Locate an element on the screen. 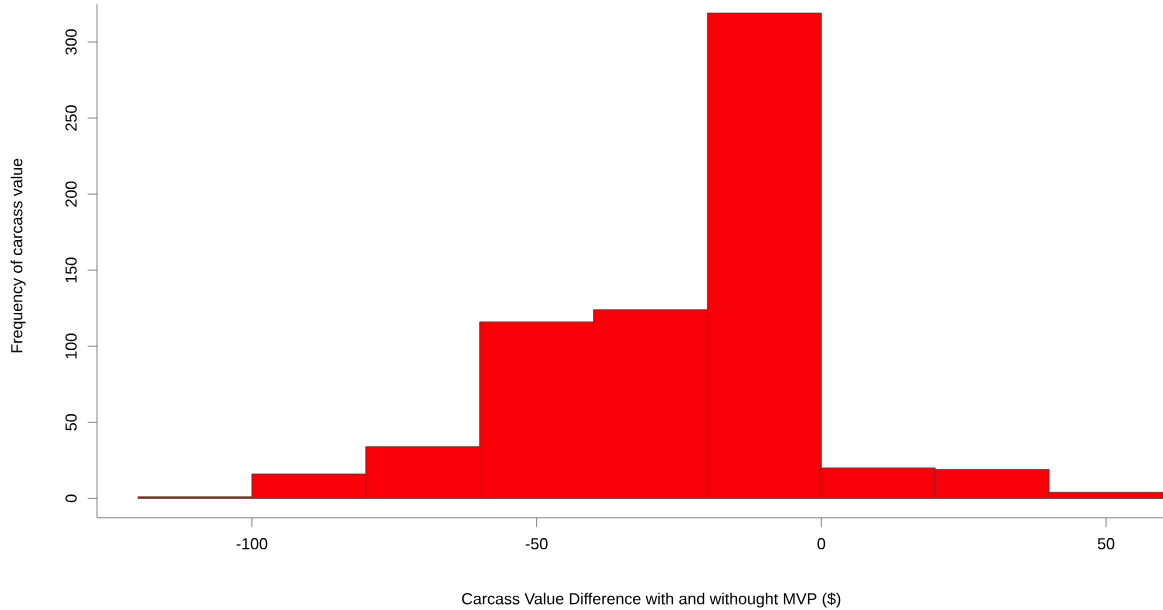  y-tick-label: 150 is located at coordinates (71, 270).